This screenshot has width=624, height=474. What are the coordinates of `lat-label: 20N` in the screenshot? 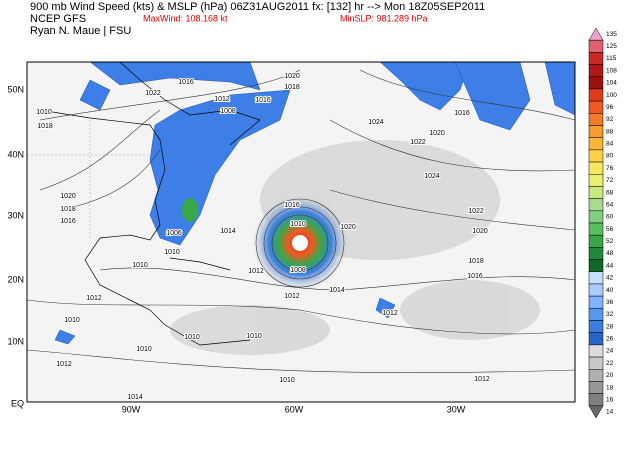 It's located at (15, 279).